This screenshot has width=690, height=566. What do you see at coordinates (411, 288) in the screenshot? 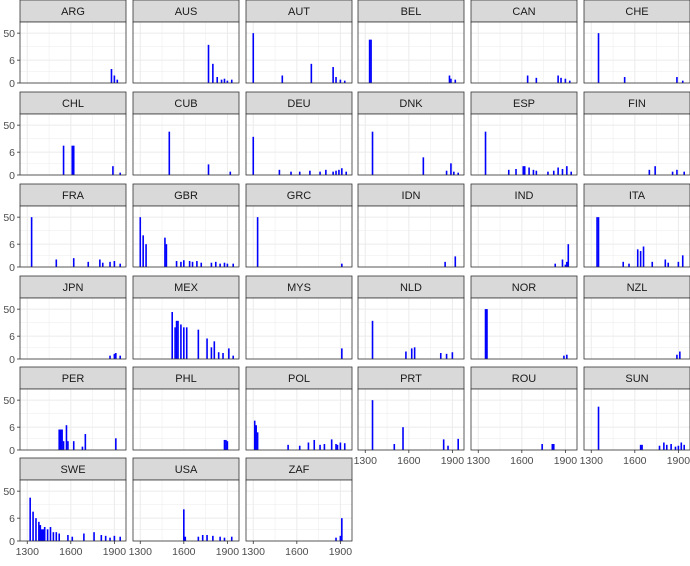
I see `strip-label-nld: NLD` at bounding box center [411, 288].